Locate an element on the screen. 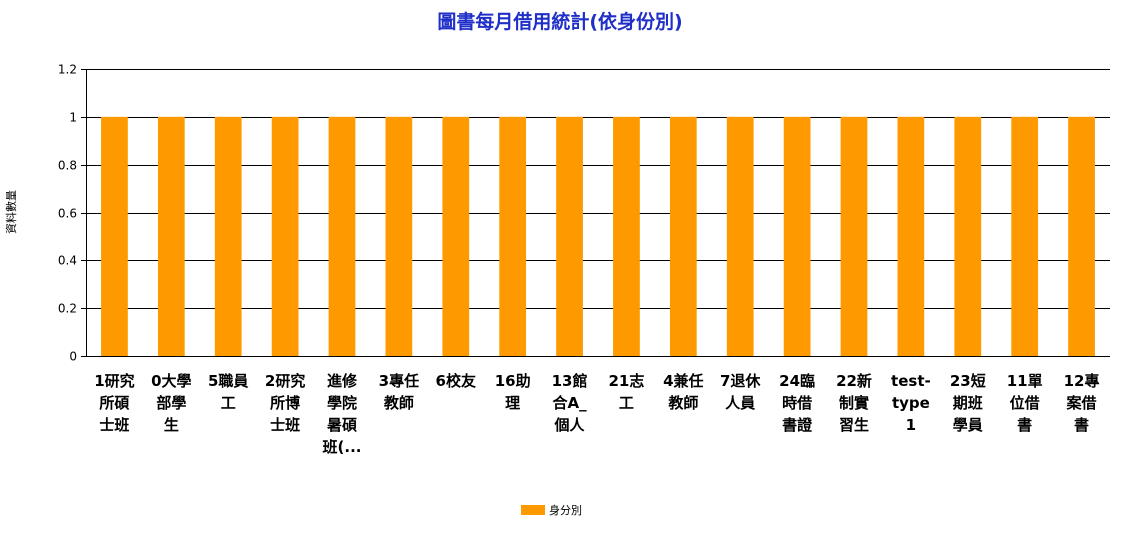 Image resolution: width=1130 pixels, height=534 pixels. x-tick-label: 23短期班學員 is located at coordinates (968, 403).